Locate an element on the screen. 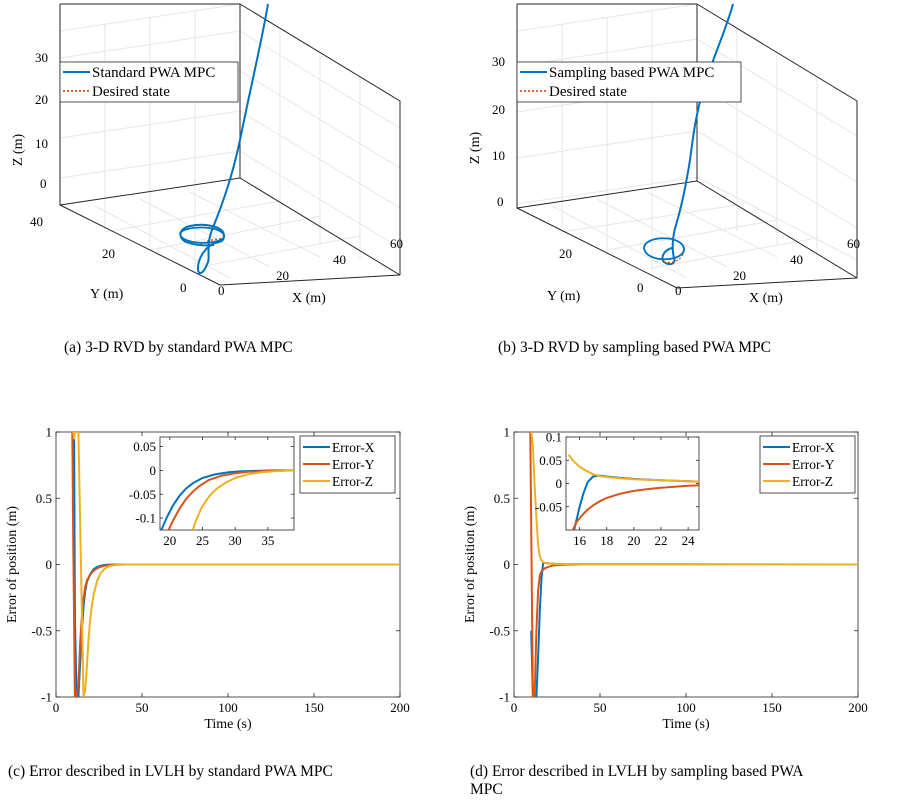  plot-d-ytick-label: 0.5 is located at coordinates (502, 498).